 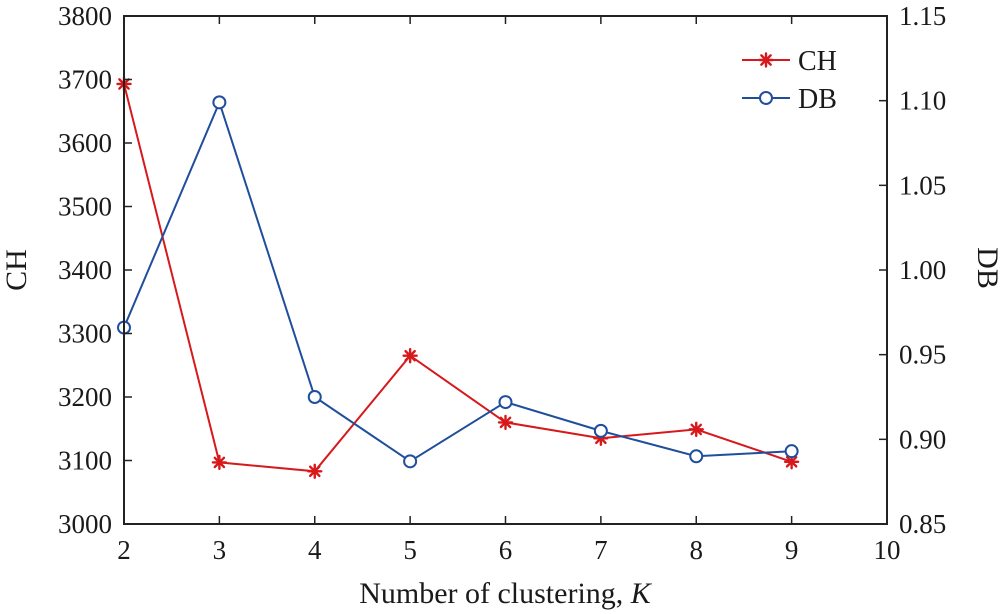 What do you see at coordinates (697, 550) in the screenshot?
I see `x-tick-label: 8` at bounding box center [697, 550].